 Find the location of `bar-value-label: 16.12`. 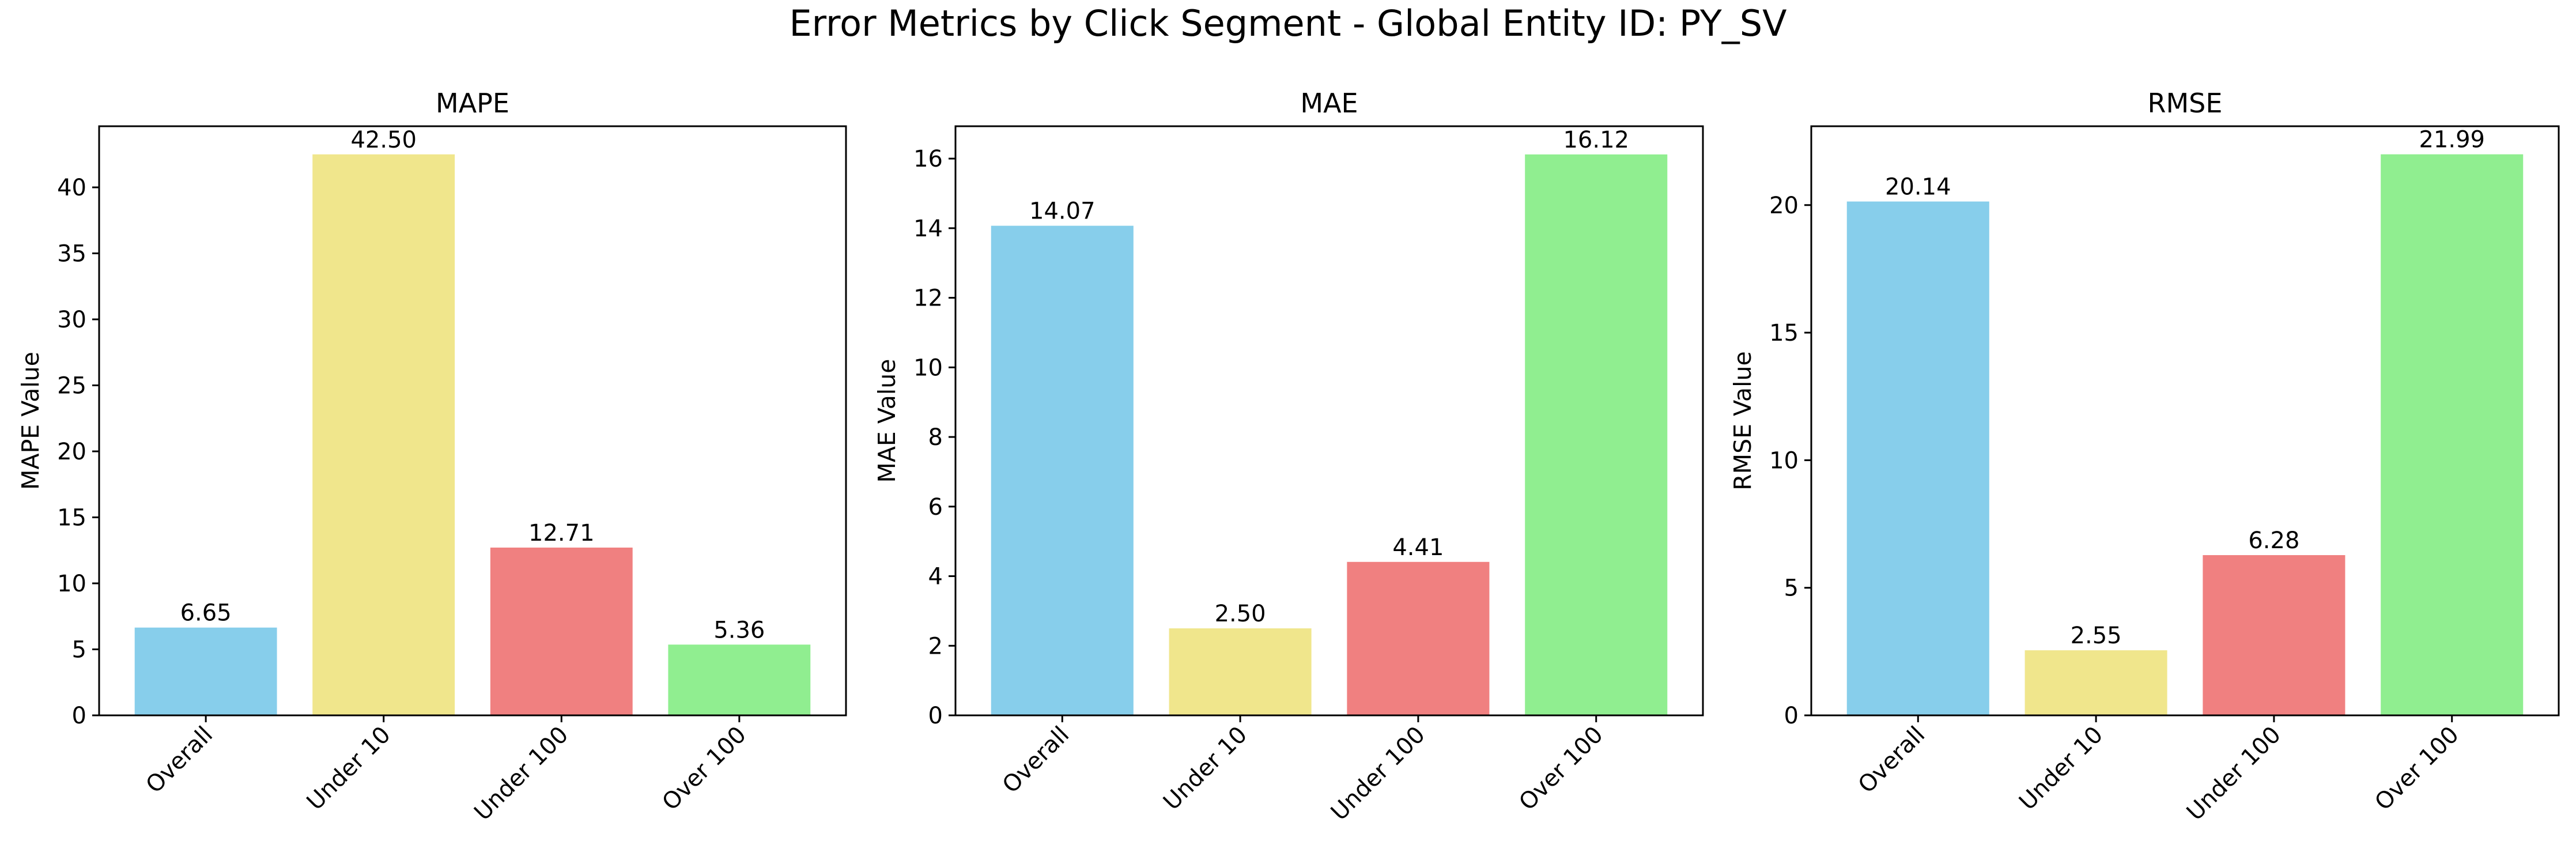

bar-value-label: 16.12 is located at coordinates (1596, 140).